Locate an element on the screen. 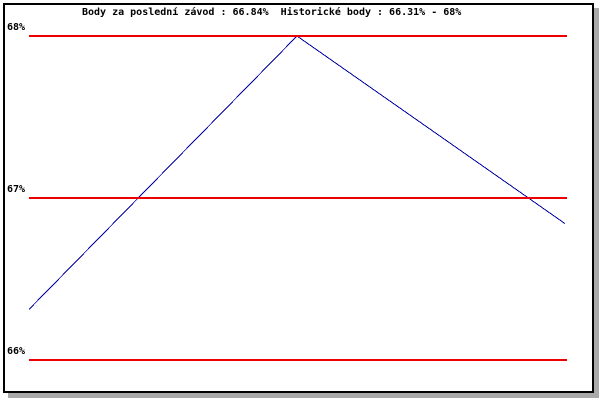  y-axis-label-68: 68% is located at coordinates (16, 27).